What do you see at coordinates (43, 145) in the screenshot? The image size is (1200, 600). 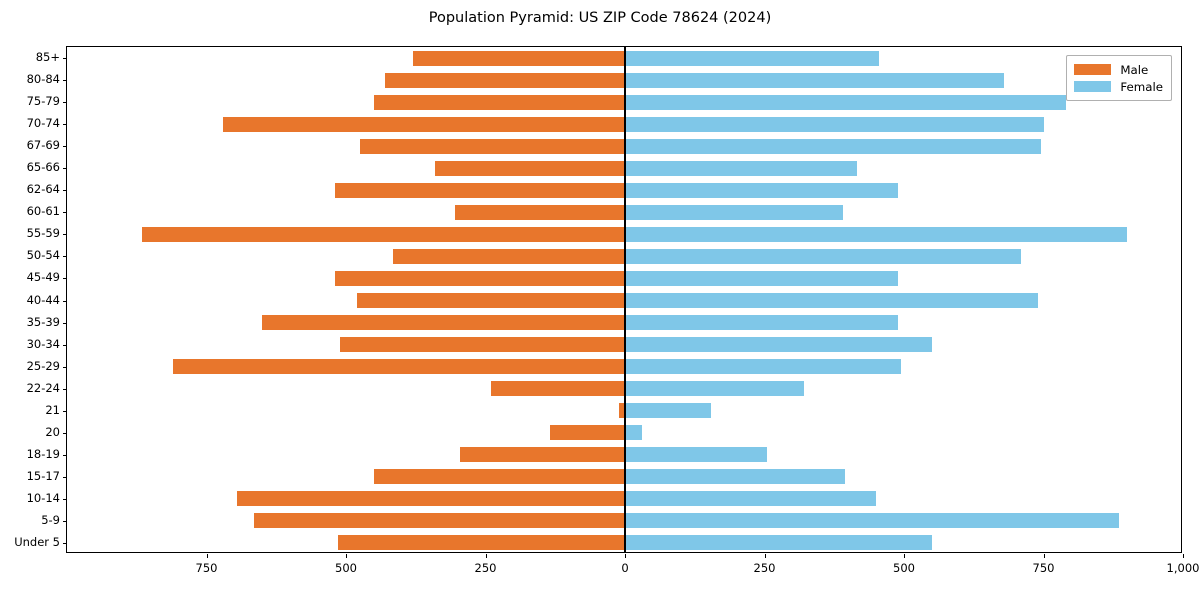 I see `y-axis-label-67-69: 67-69` at bounding box center [43, 145].